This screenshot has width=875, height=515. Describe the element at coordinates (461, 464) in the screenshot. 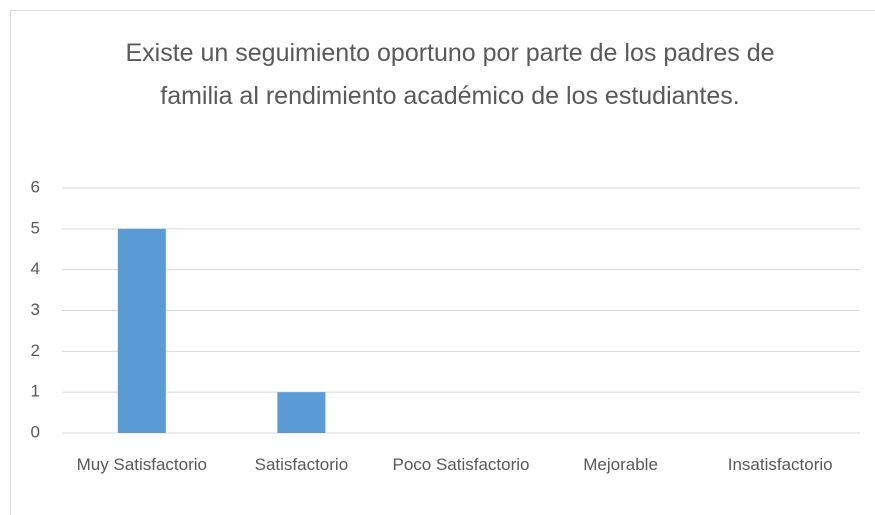

I see `x-tick-label: Poco Satisfactorio` at that location.